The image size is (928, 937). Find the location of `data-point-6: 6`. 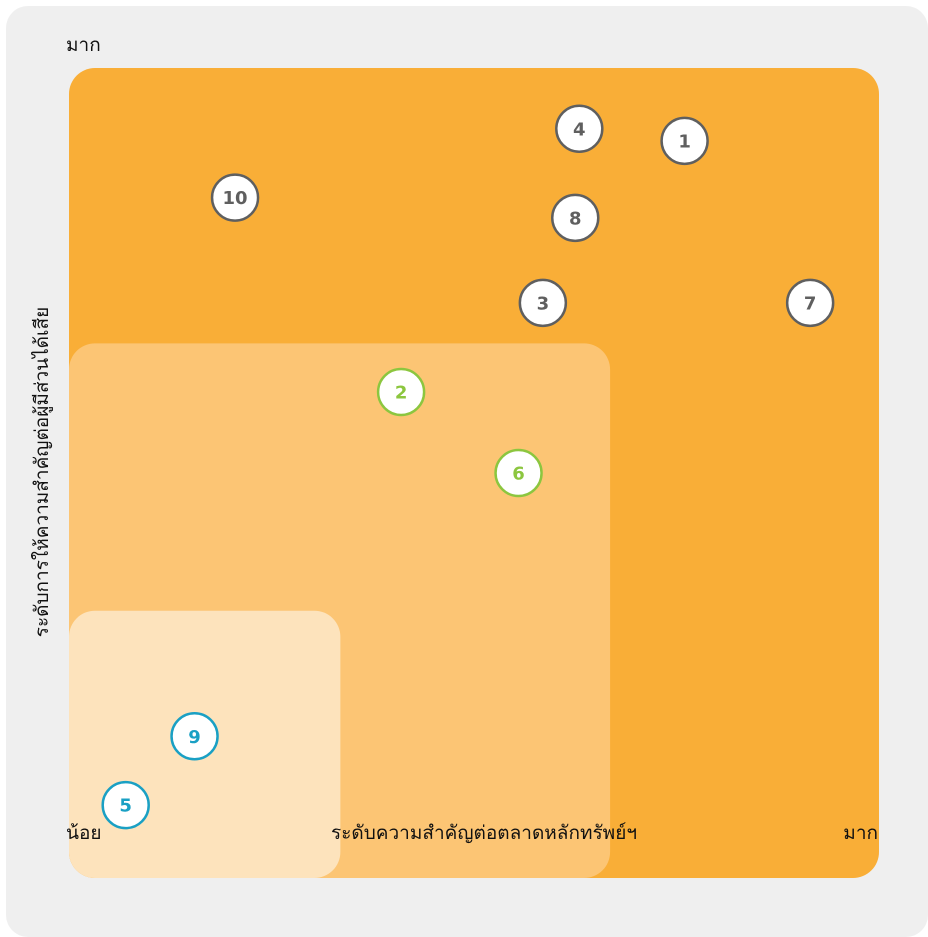

data-point-6: 6 is located at coordinates (518, 473).